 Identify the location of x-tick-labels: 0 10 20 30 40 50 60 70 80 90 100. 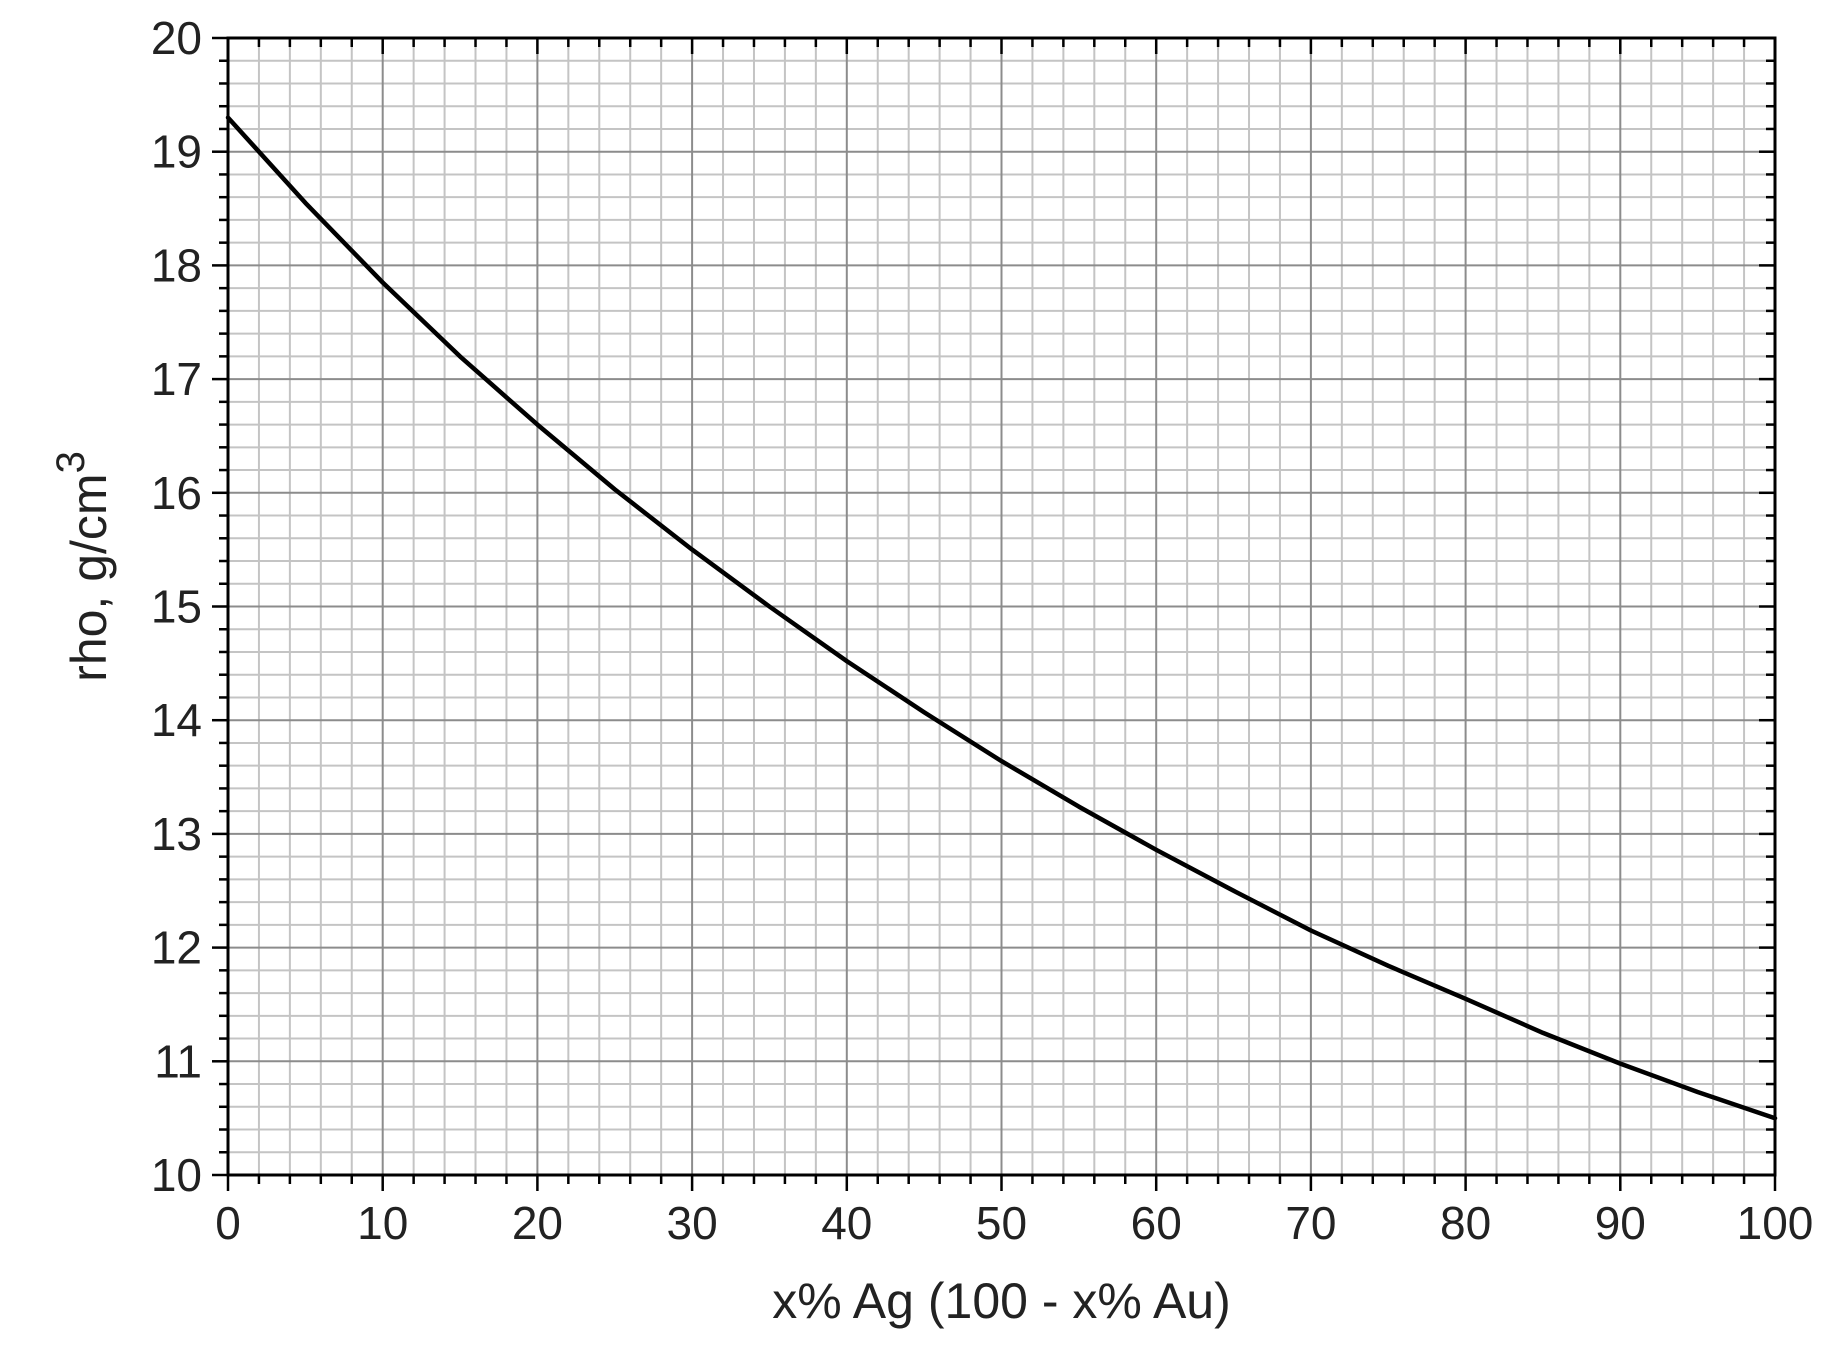
(1014, 1223).